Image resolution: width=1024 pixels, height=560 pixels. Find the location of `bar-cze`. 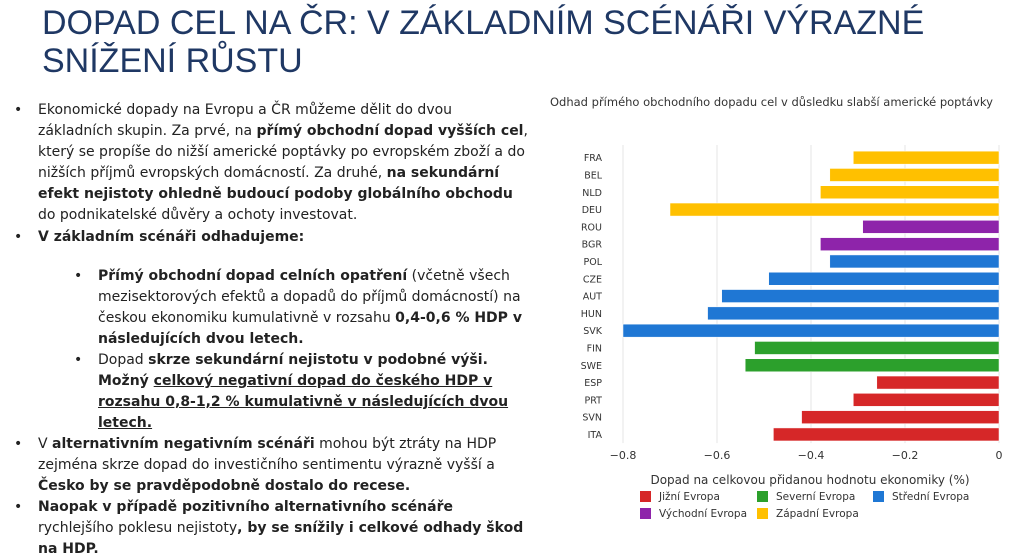

bar-cze is located at coordinates (884, 279).